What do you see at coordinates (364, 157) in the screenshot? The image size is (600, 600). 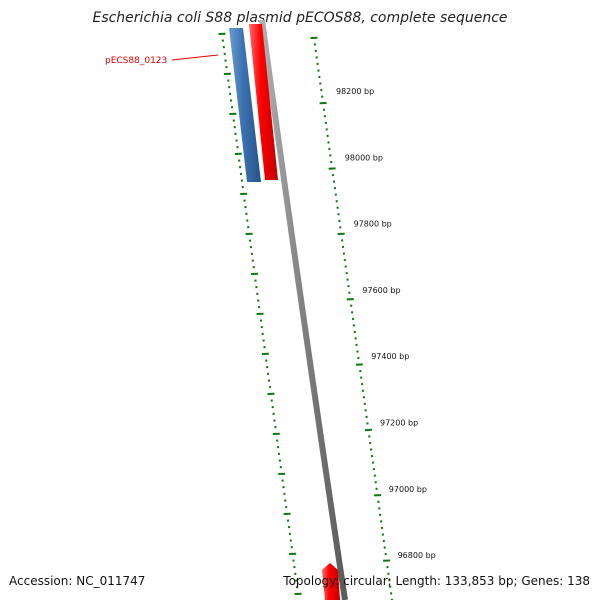 I see `ruler-label: 98000 bp` at bounding box center [364, 157].